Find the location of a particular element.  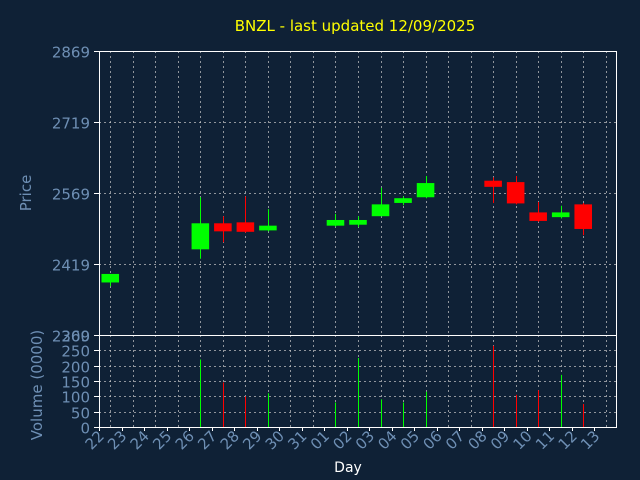

price-tick-label: 2569 is located at coordinates (71, 195).